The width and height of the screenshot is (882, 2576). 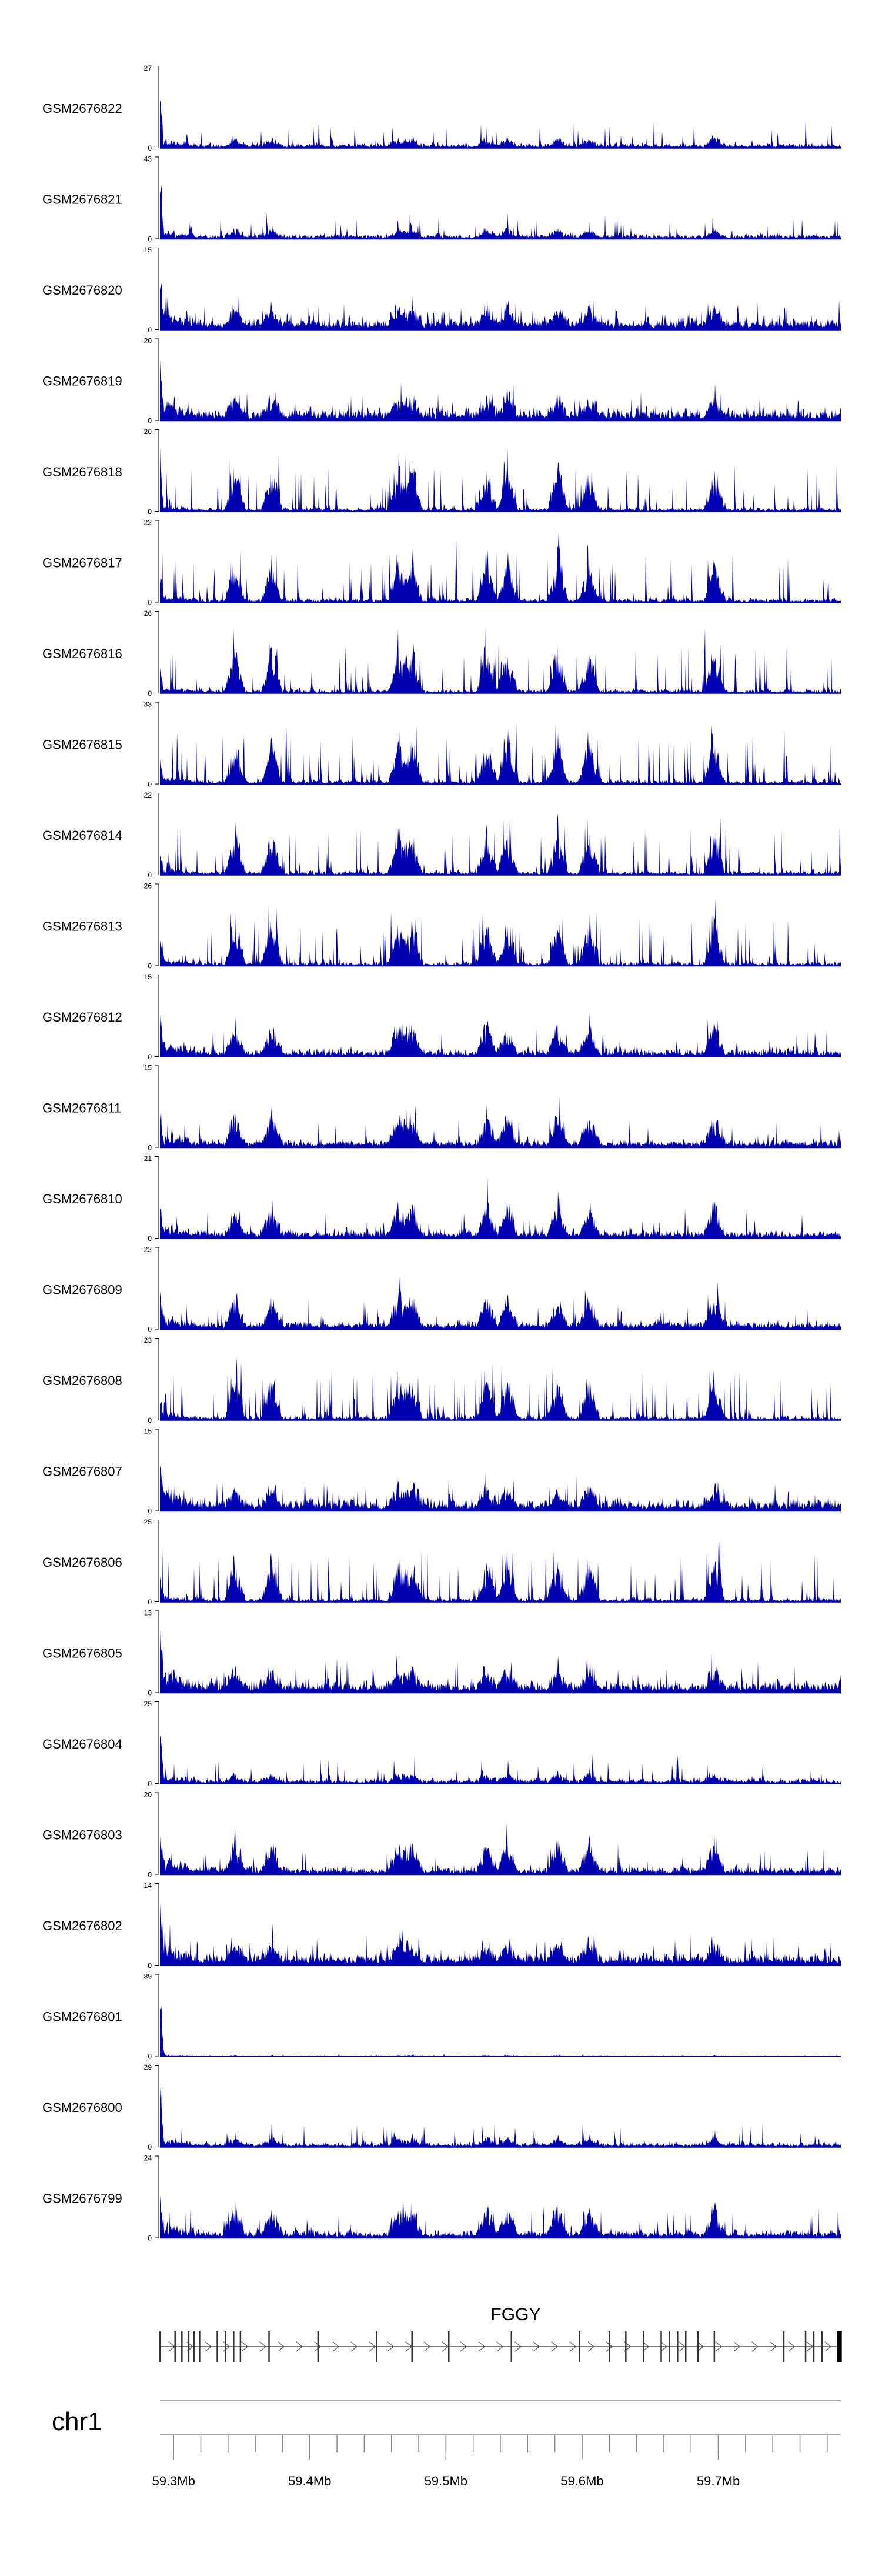 I want to click on track-GSM2676815: GSM2676815 33 0, so click(x=441, y=744).